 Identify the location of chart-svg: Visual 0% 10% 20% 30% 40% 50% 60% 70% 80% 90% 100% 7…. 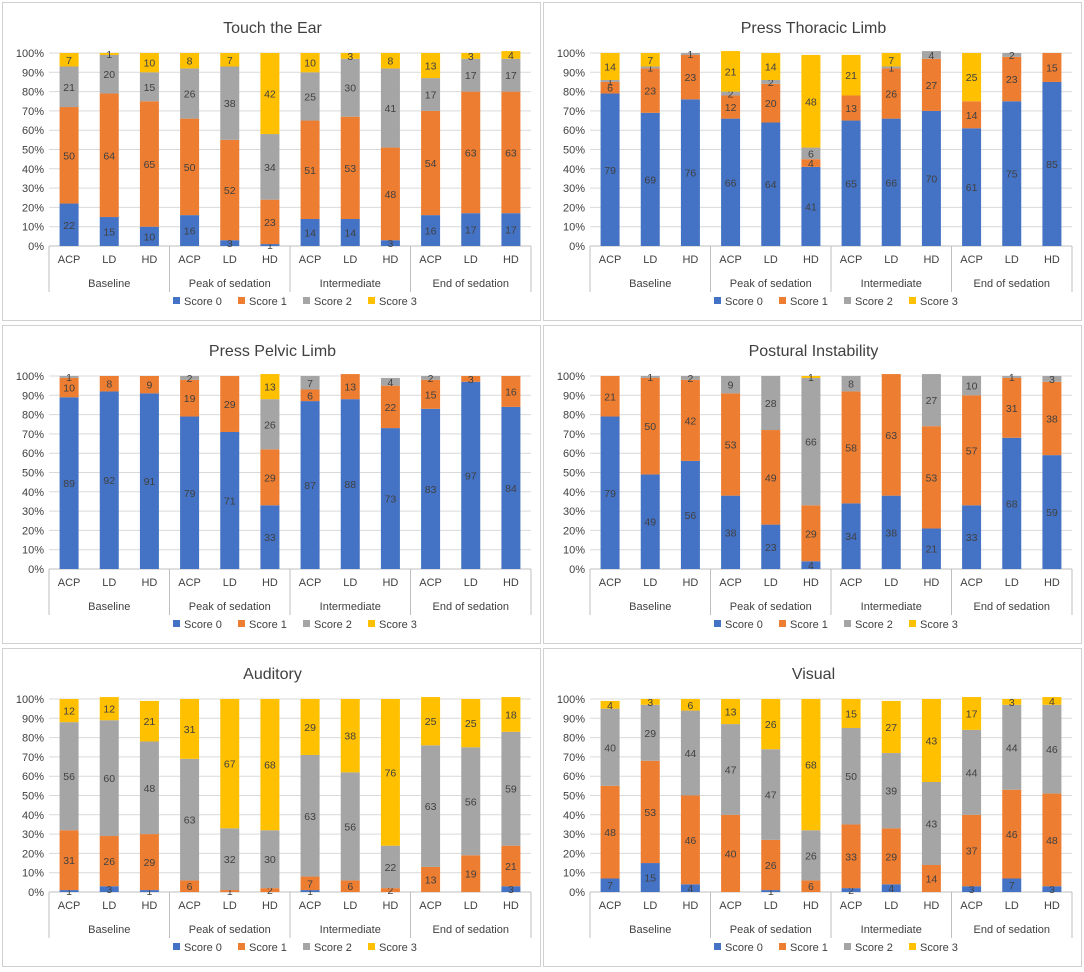
(815, 810).